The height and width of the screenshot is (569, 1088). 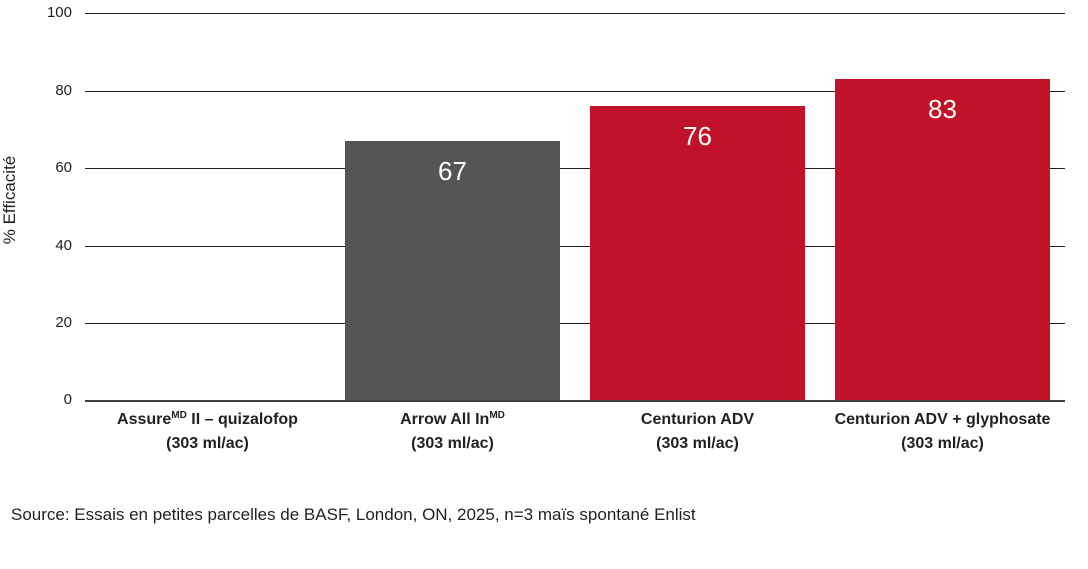 What do you see at coordinates (556, 13) in the screenshot?
I see `gridline-100: 100` at bounding box center [556, 13].